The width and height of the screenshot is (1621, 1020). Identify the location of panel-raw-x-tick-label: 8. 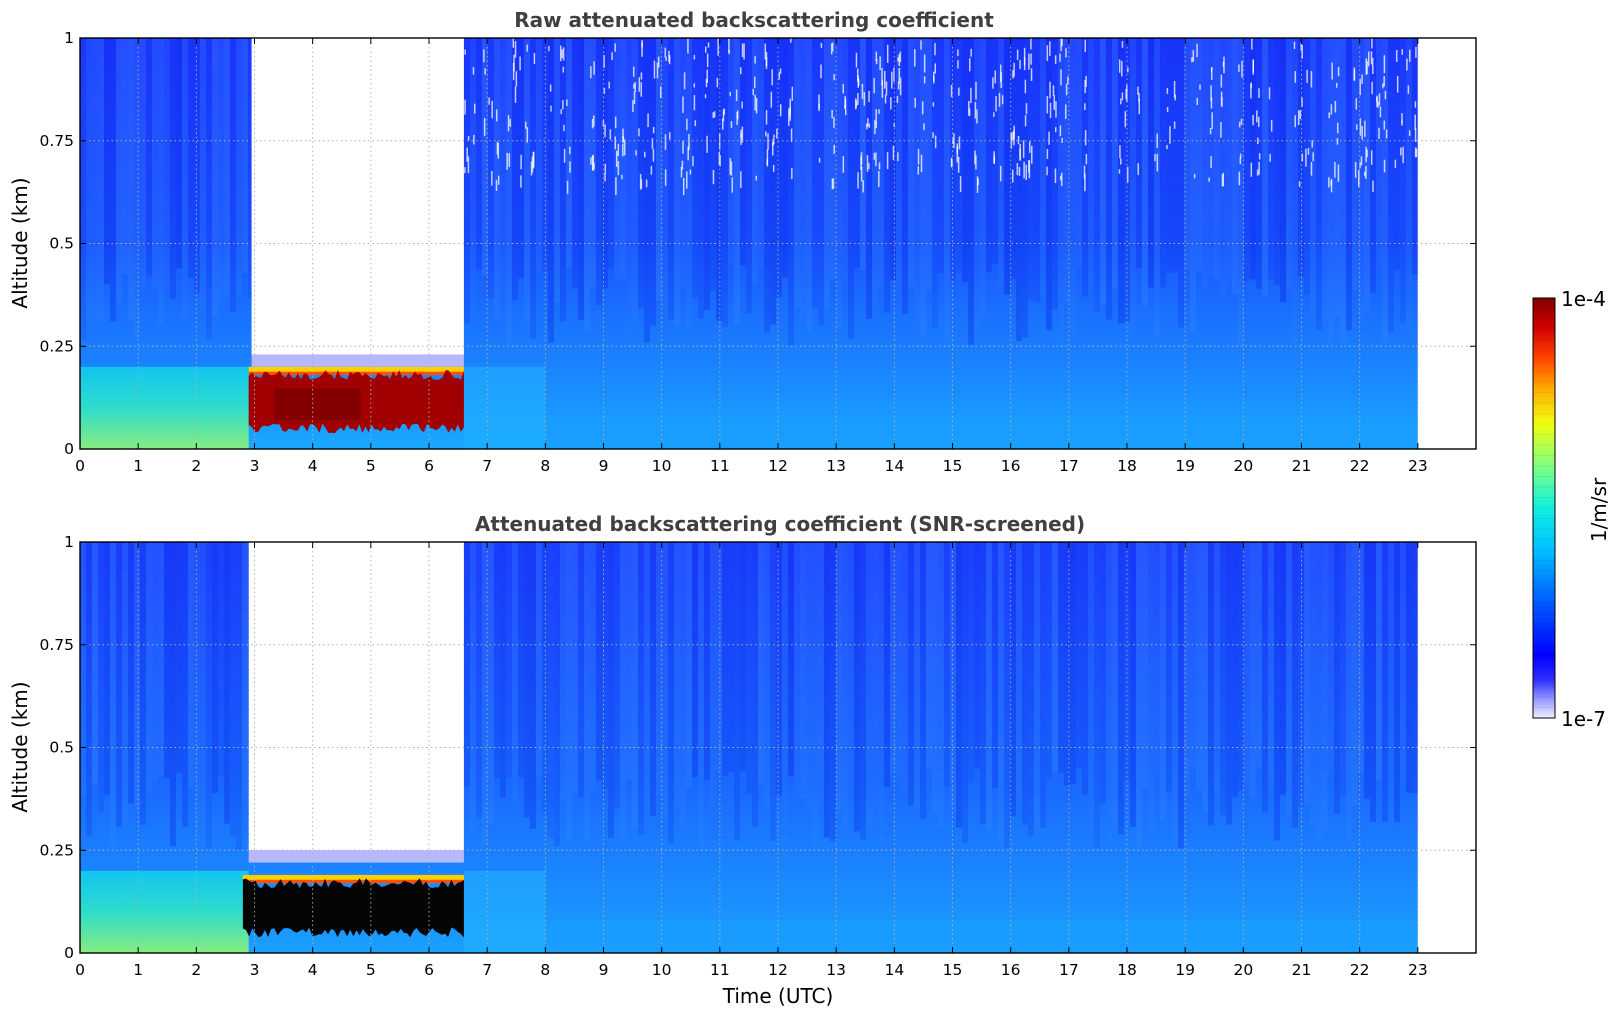
(545, 466).